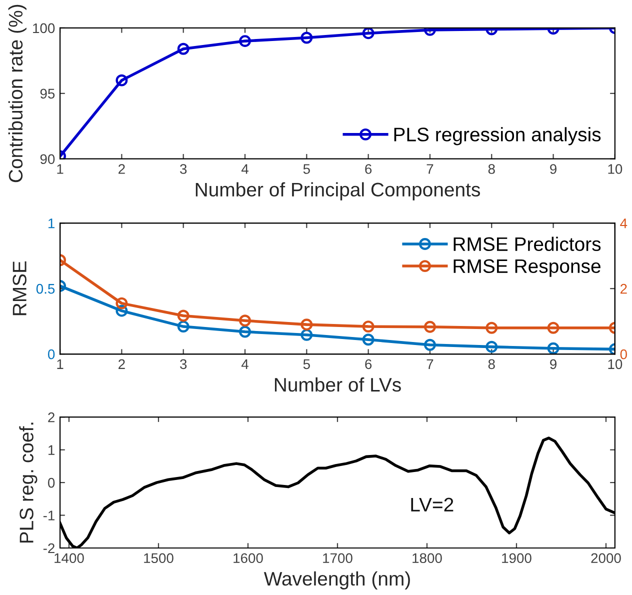  What do you see at coordinates (337, 558) in the screenshot?
I see `x-tick-label: 1700` at bounding box center [337, 558].